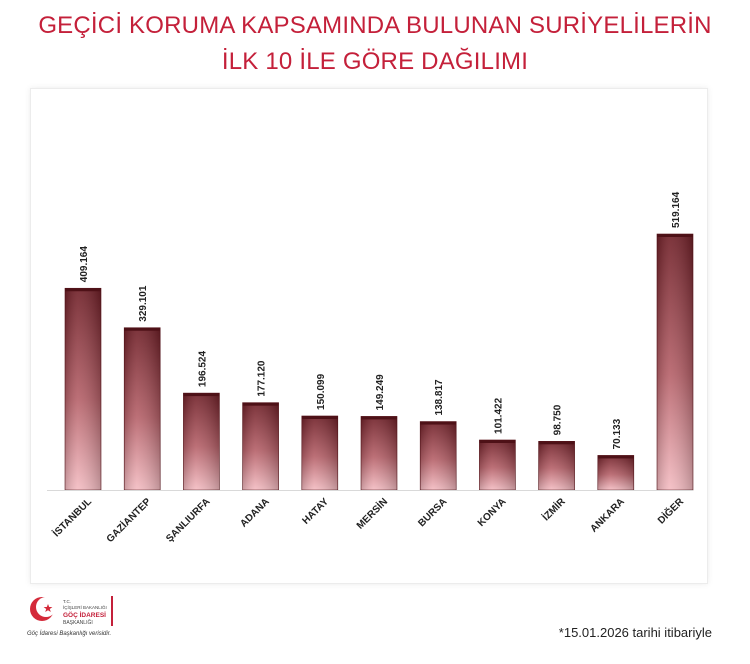 This screenshot has height=664, width=750. I want to click on category-label-4: HATAY, so click(315, 511).